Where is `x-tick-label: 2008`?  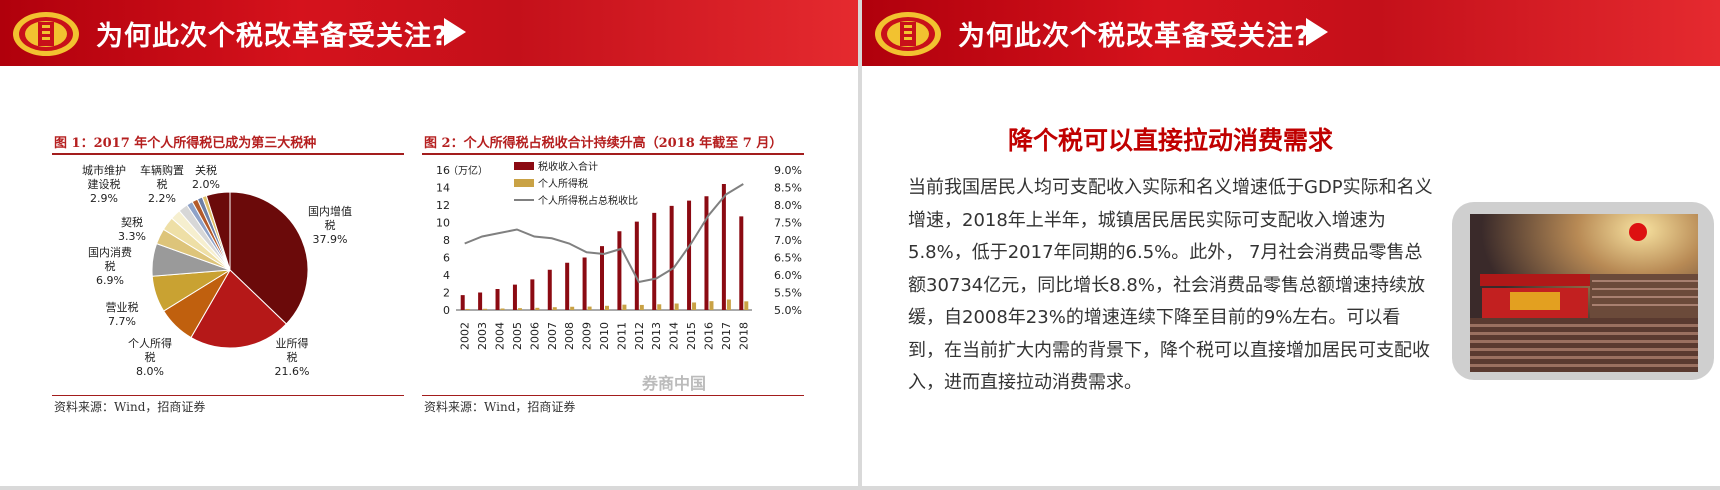 x-tick-label: 2008 is located at coordinates (569, 336).